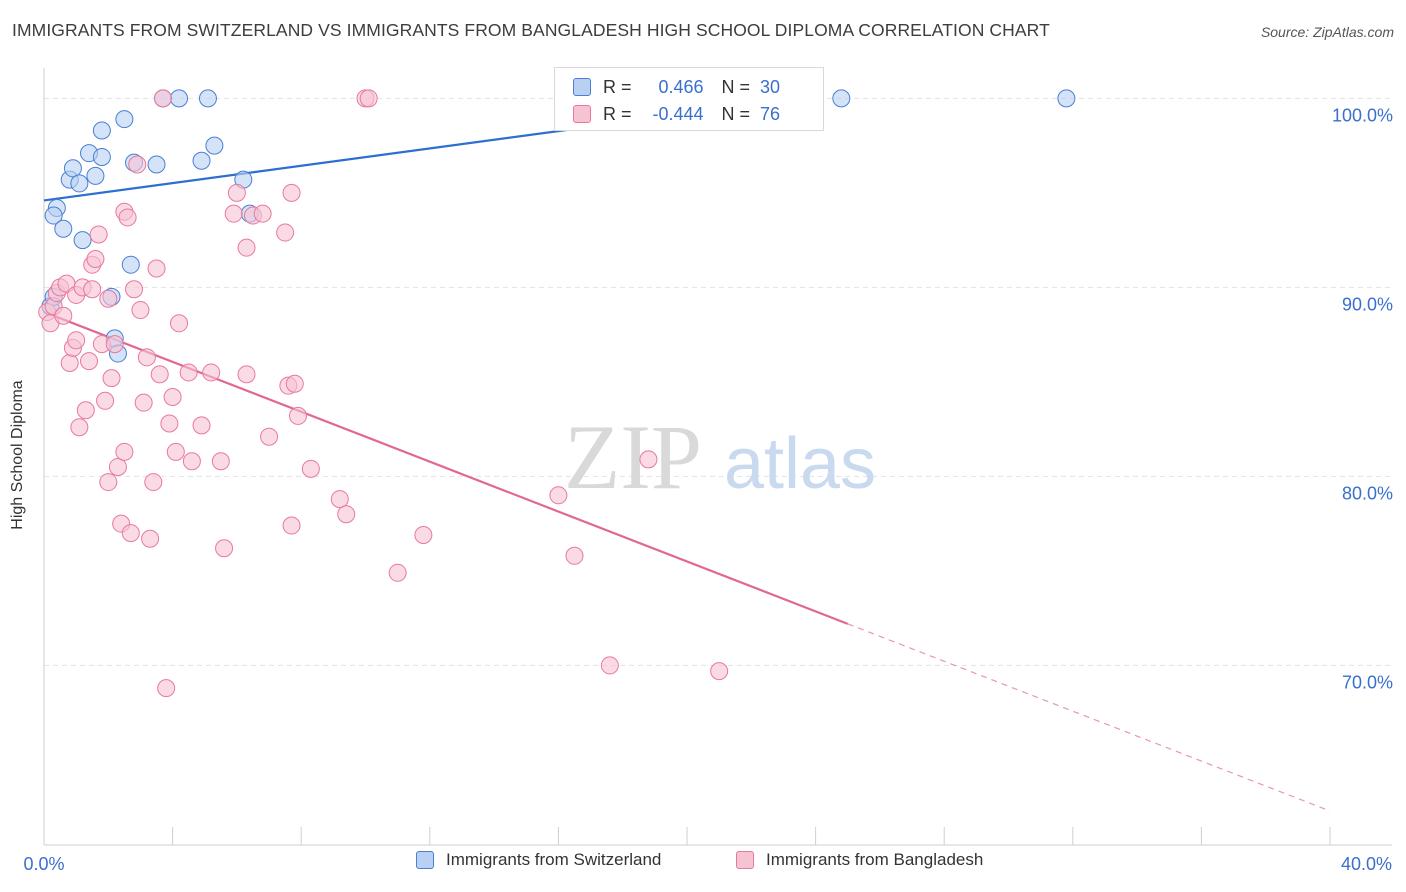 The image size is (1406, 892). I want to click on y-tick-label: 70.0%, so click(1367, 682).